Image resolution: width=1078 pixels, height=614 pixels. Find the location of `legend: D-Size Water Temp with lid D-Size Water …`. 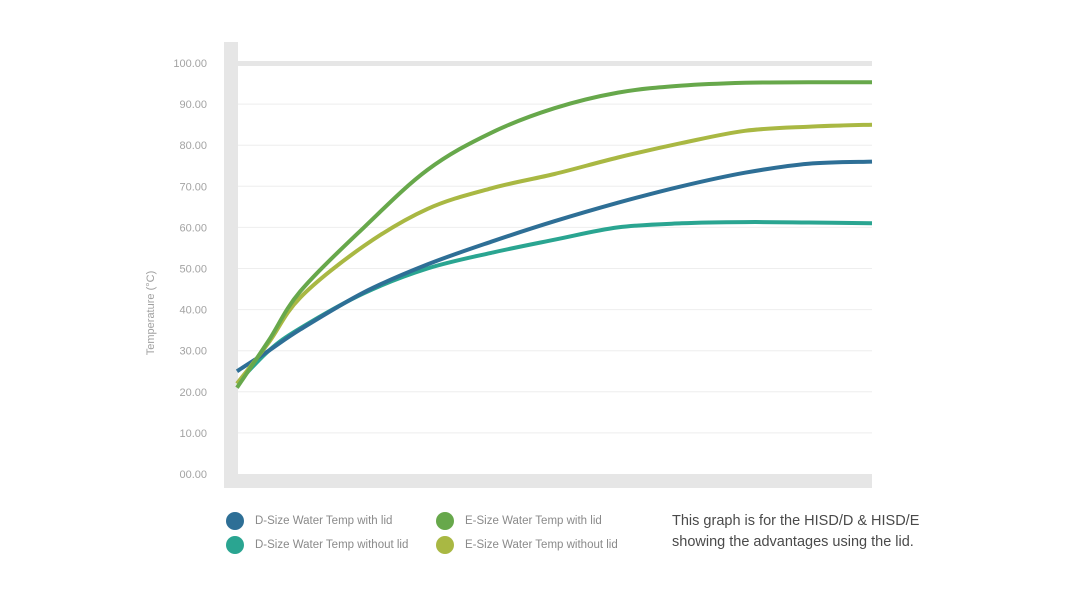

legend: D-Size Water Temp with lid D-Size Water … is located at coordinates (436, 535).